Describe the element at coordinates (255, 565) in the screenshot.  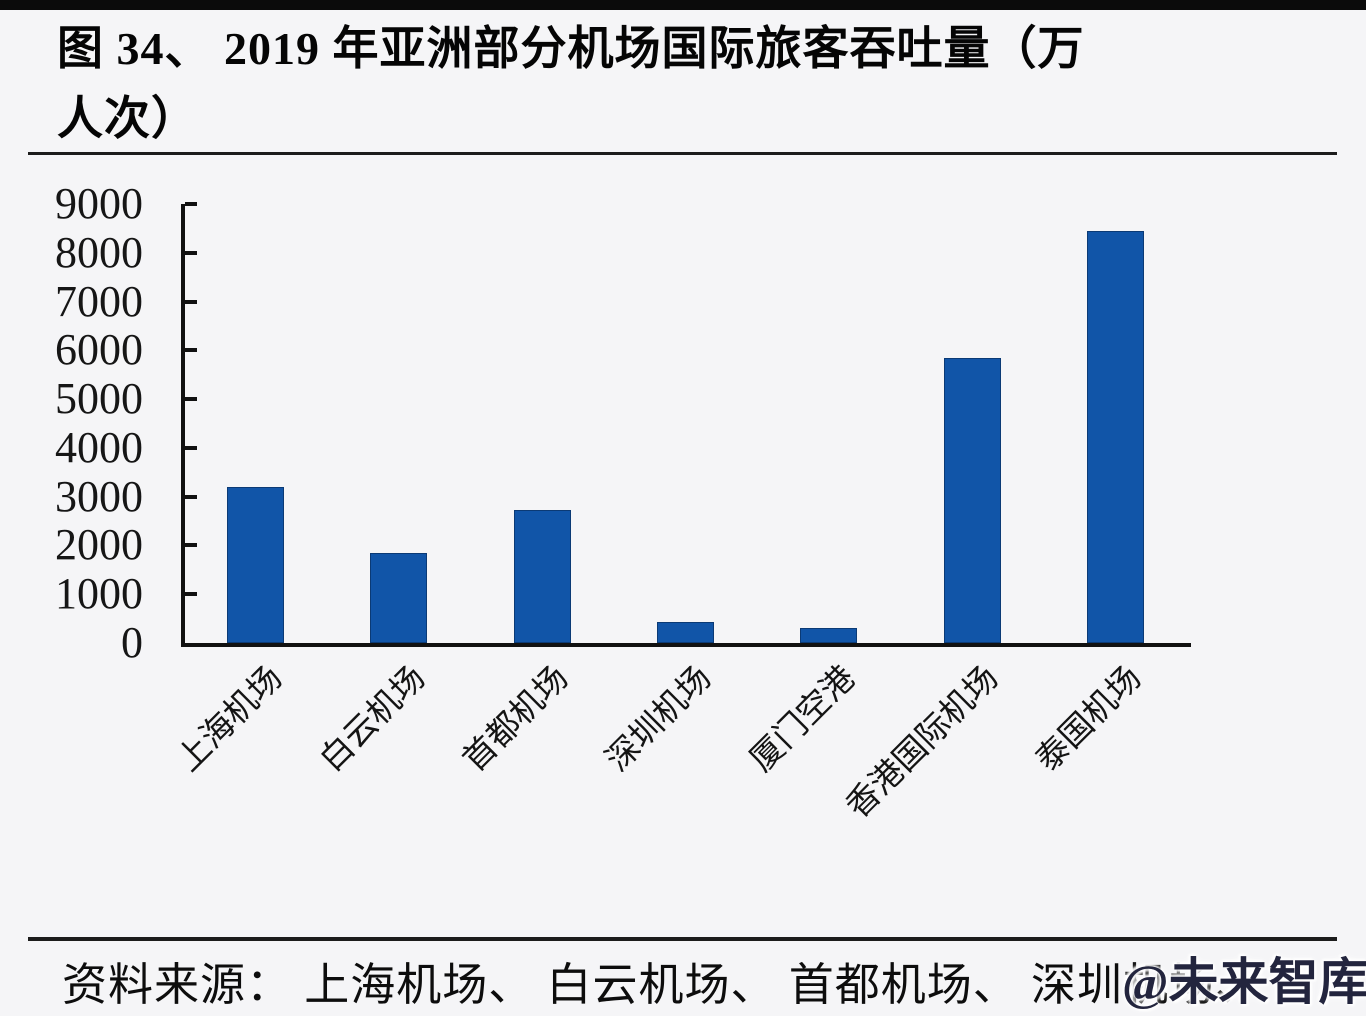
I see `bar-上海机场` at that location.